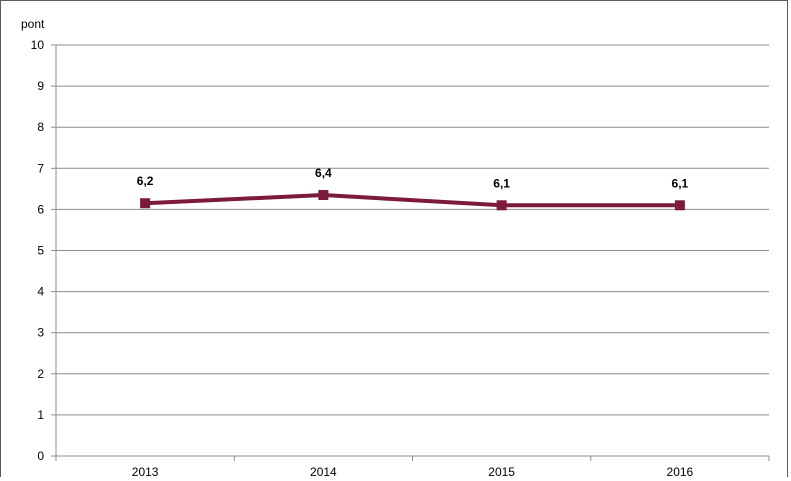  I want to click on x-tick-label: 2016, so click(680, 472).